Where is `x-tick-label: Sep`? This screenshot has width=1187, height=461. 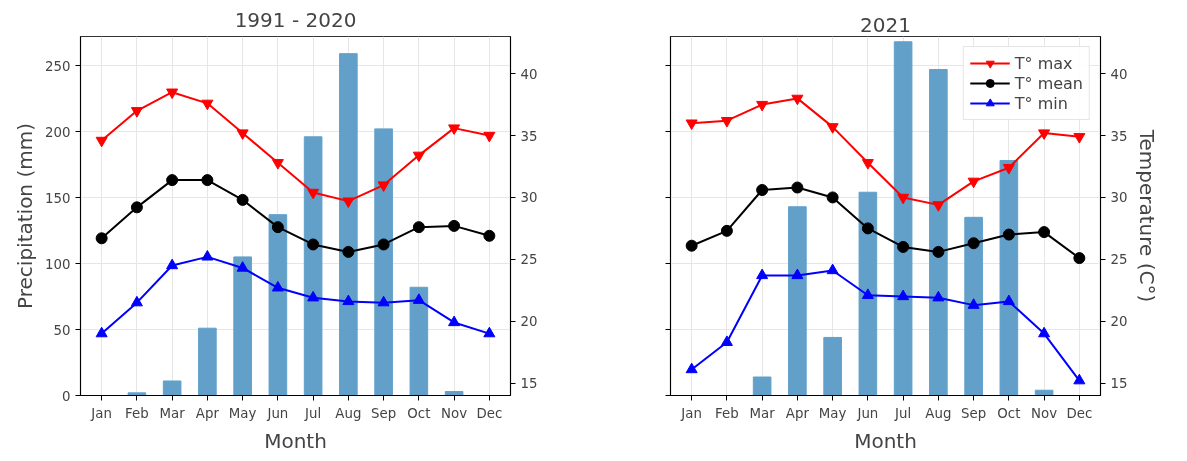 x-tick-label: Sep is located at coordinates (974, 413).